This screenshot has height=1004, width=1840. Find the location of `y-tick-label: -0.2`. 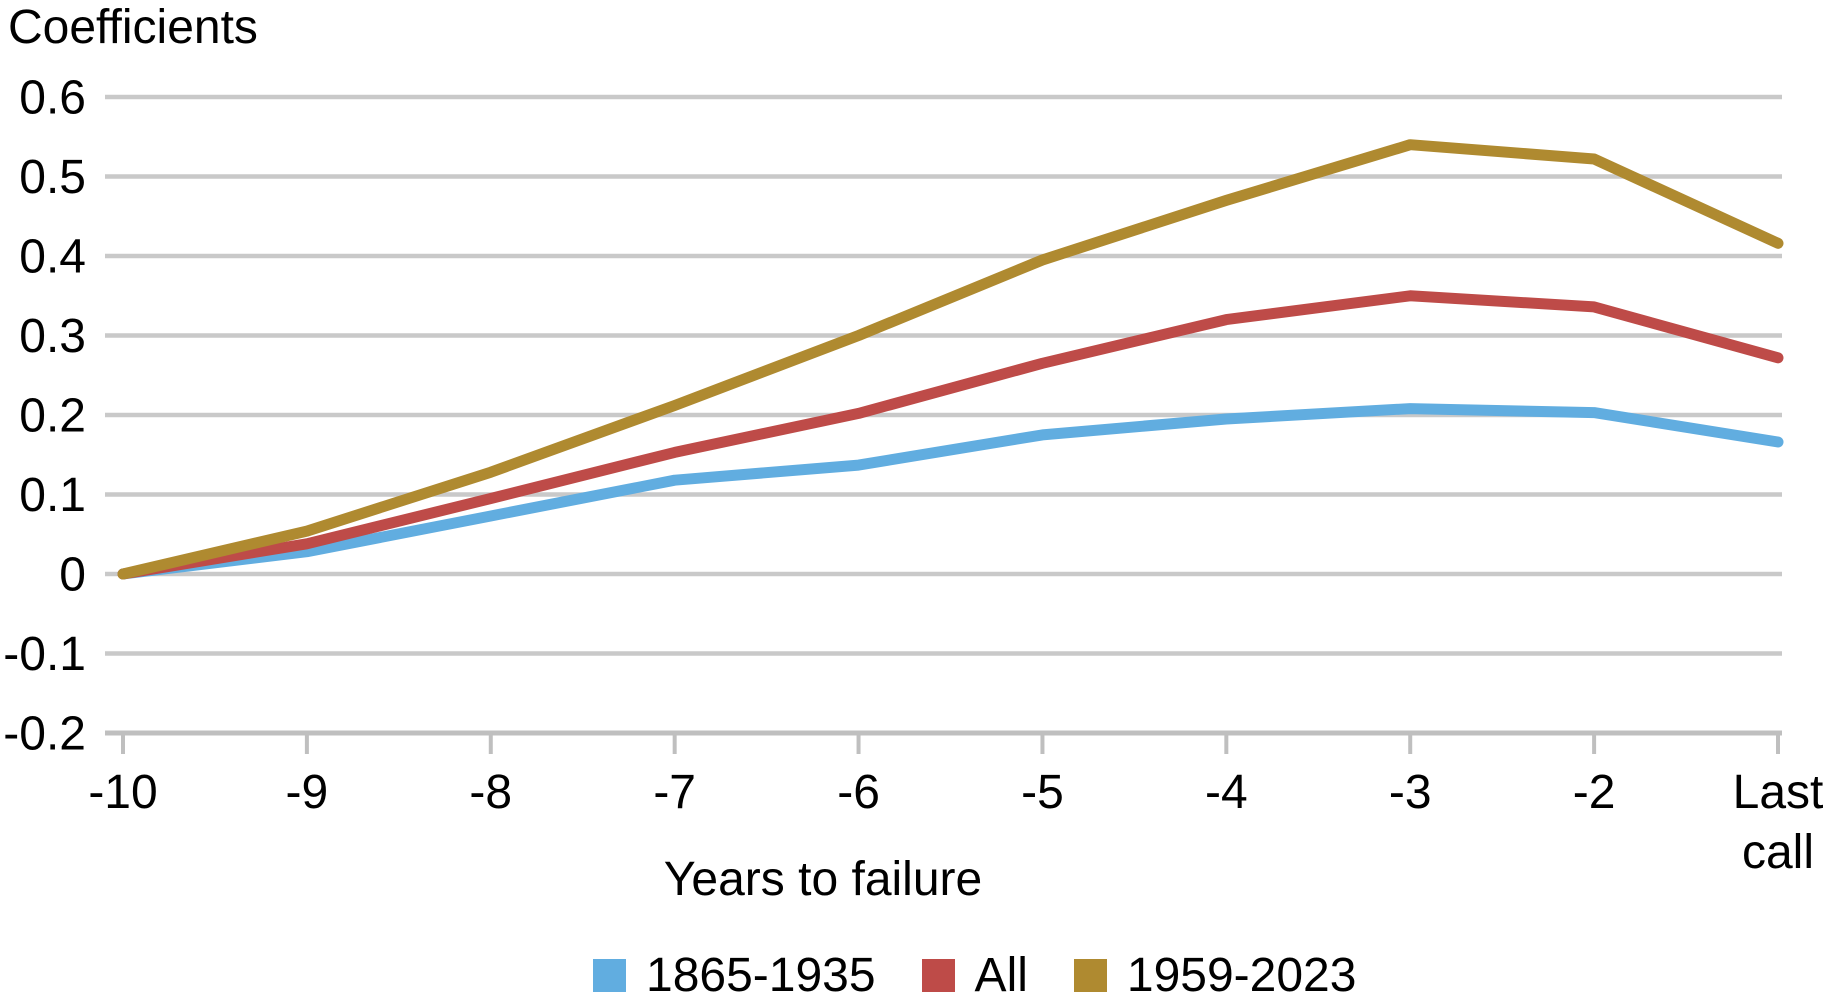

y-tick-label: -0.2 is located at coordinates (44, 734).